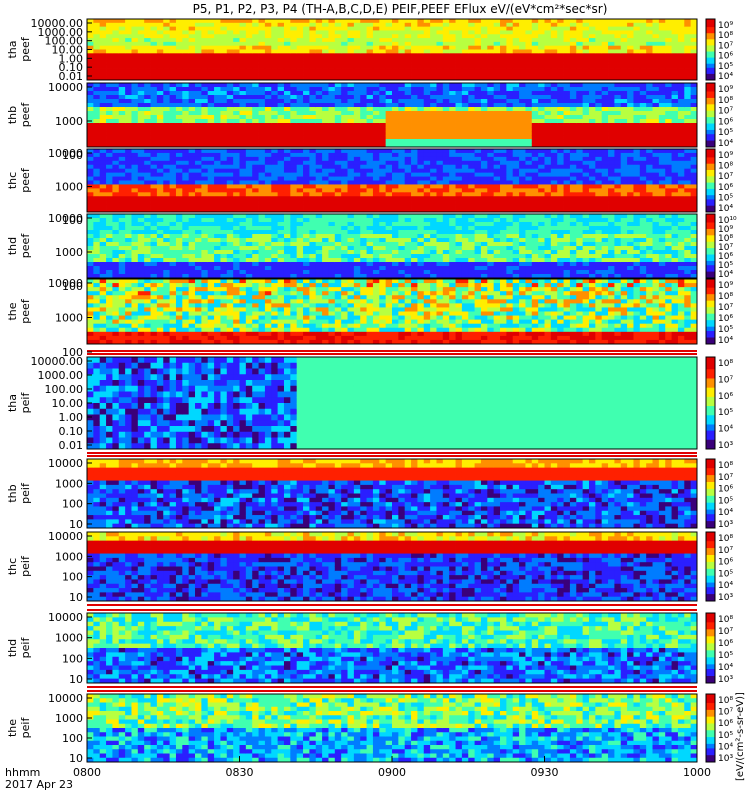 This screenshot has width=750, height=800. I want to click on y-tick-label: 10000, so click(65, 87).